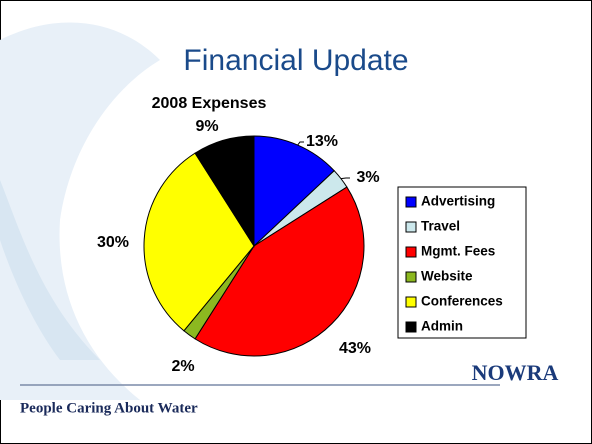  I want to click on data-label: 43%, so click(355, 348).